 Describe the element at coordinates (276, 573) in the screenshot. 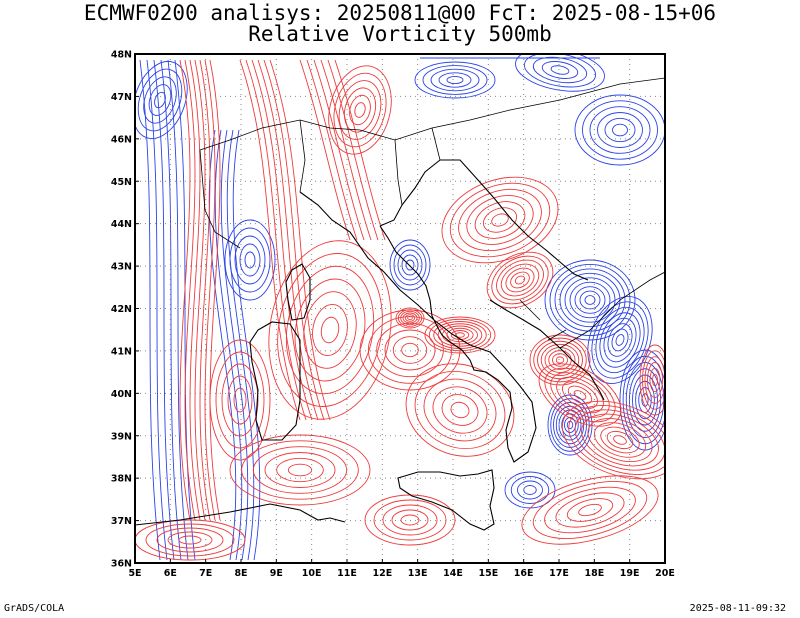

I see `lon-tick-label: 9E` at that location.